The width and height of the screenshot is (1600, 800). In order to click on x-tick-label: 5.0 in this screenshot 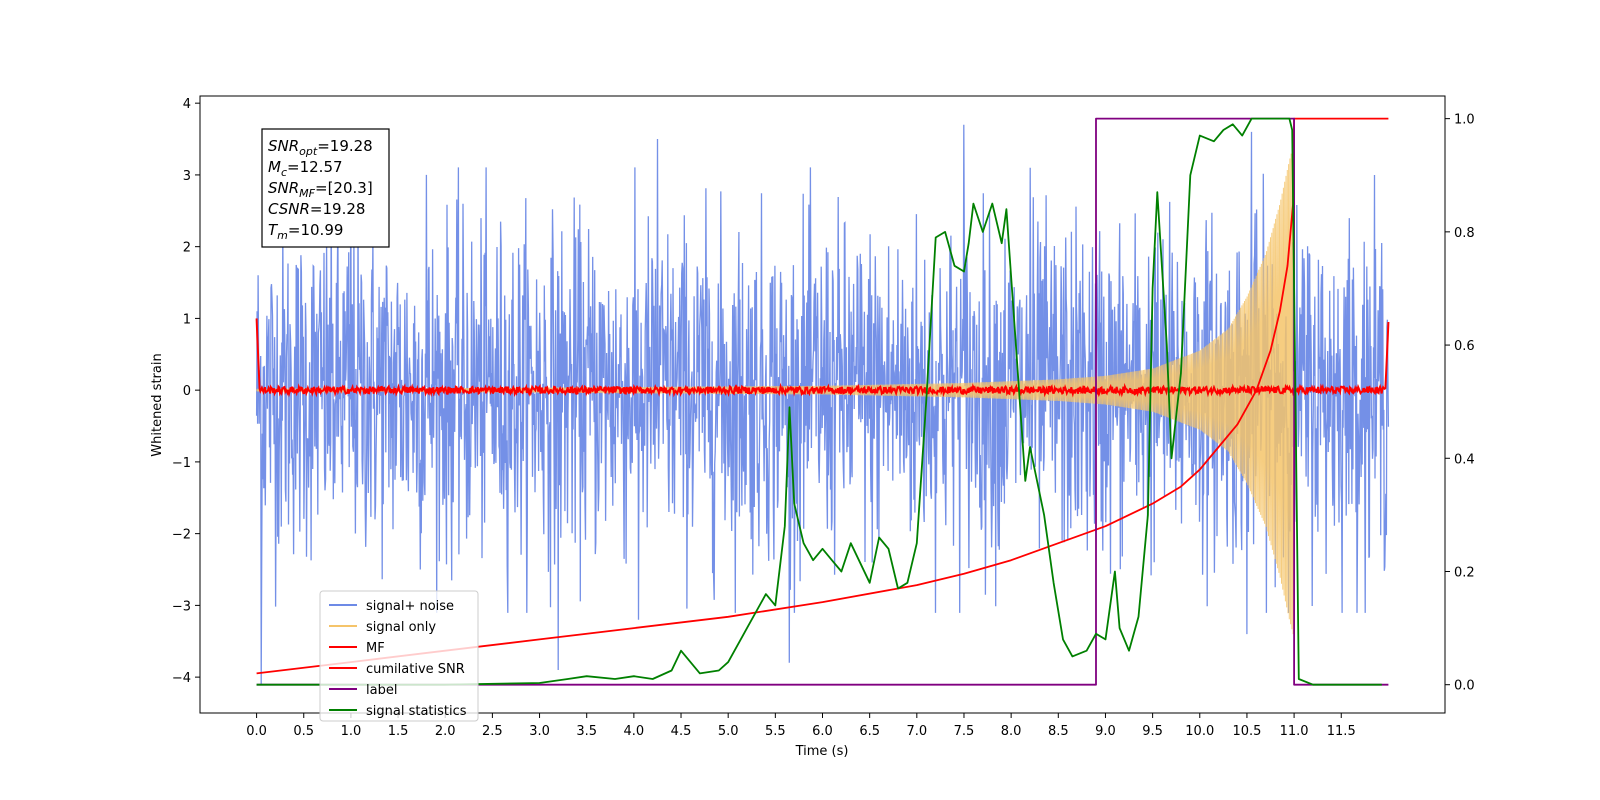, I will do `click(728, 731)`.